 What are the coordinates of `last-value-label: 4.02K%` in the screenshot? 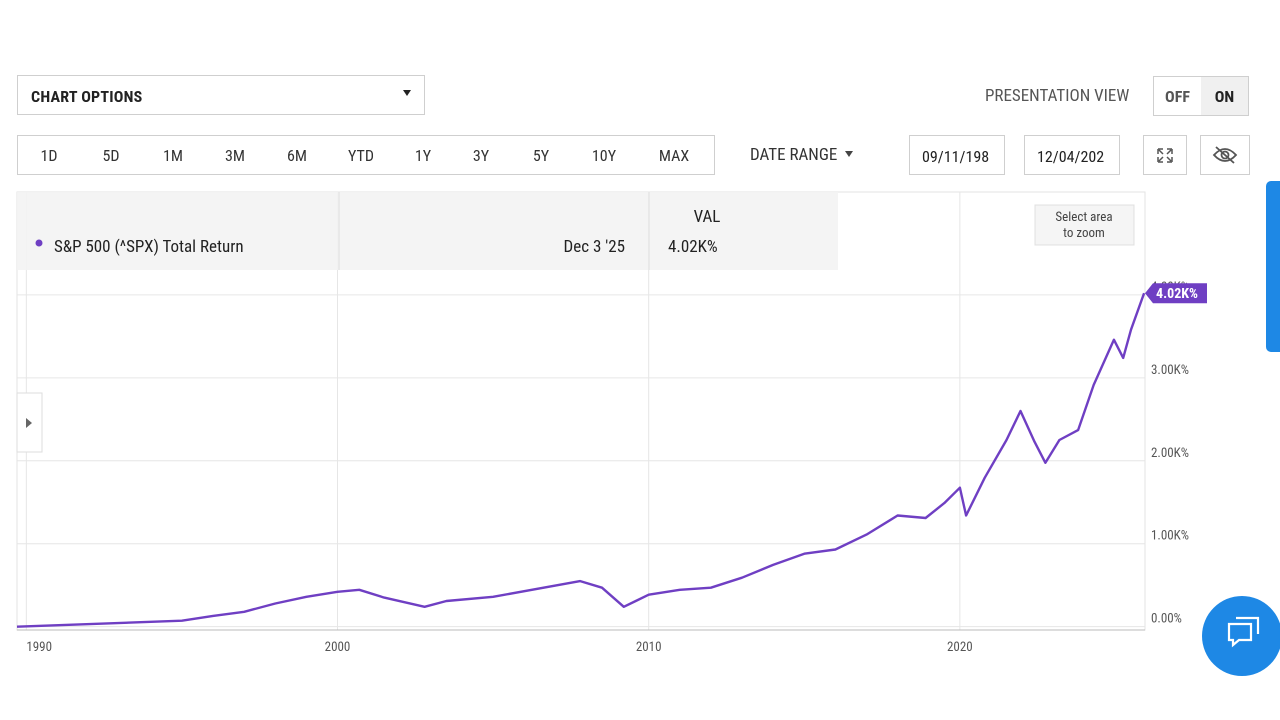 It's located at (1177, 294).